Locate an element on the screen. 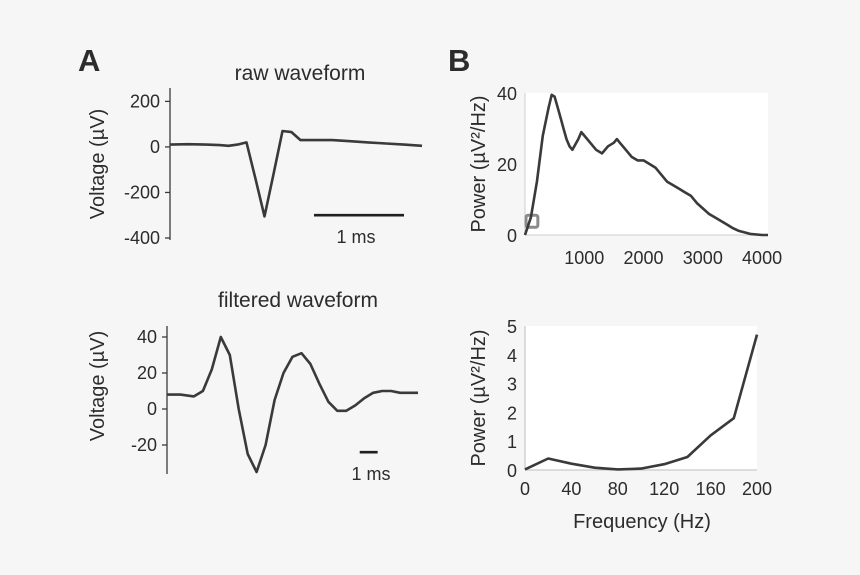 This screenshot has width=860, height=575. chart-title: raw waveform is located at coordinates (300, 73).